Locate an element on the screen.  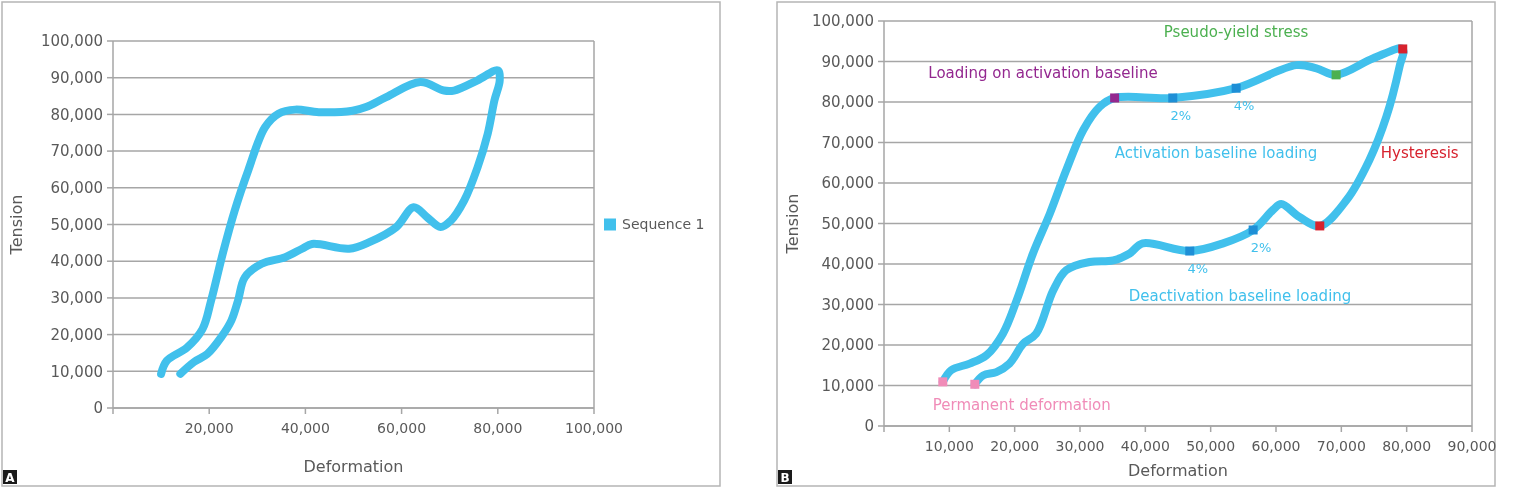
text: Pseudo-yield stress is located at coordinates (1236, 31).